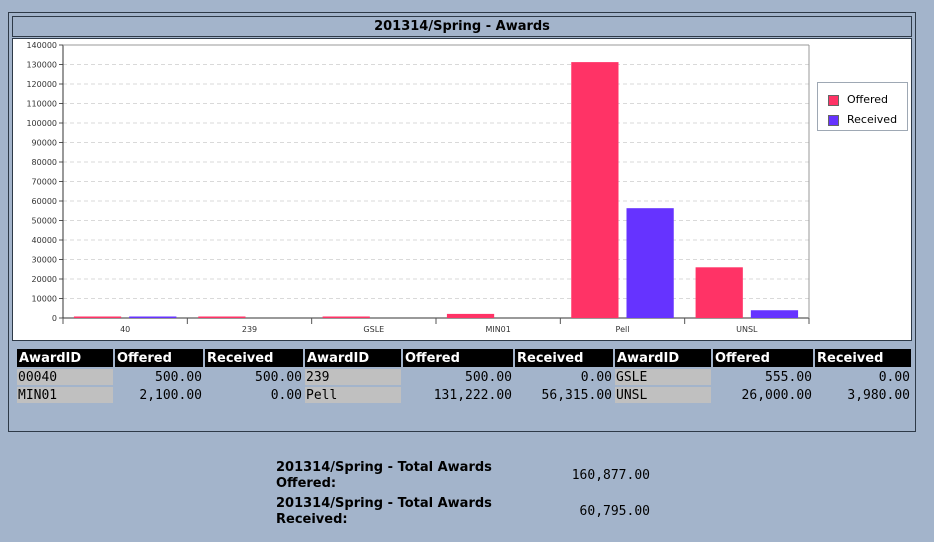 This screenshot has height=542, width=934. What do you see at coordinates (763, 358) in the screenshot?
I see `col-header-offered-3: Offered` at bounding box center [763, 358].